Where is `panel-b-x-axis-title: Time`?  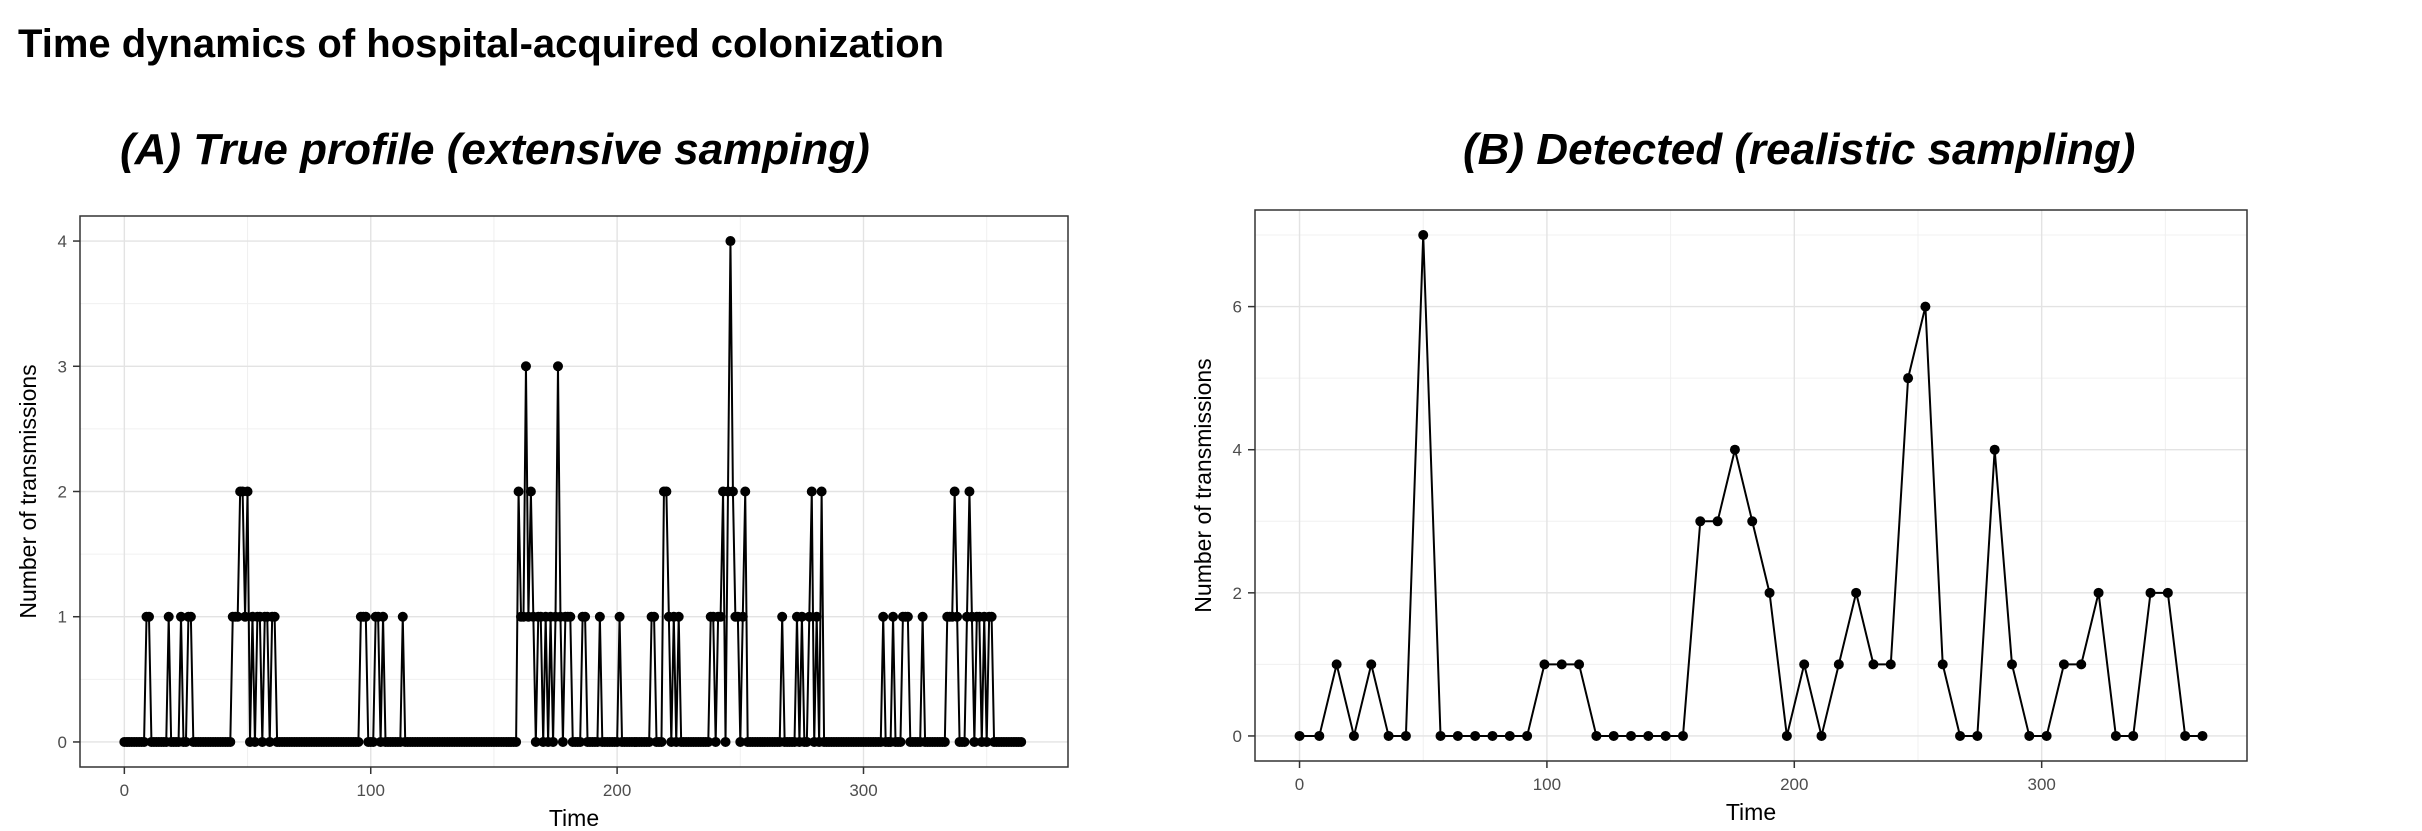
panel-b-x-axis-title: Time is located at coordinates (1751, 812).